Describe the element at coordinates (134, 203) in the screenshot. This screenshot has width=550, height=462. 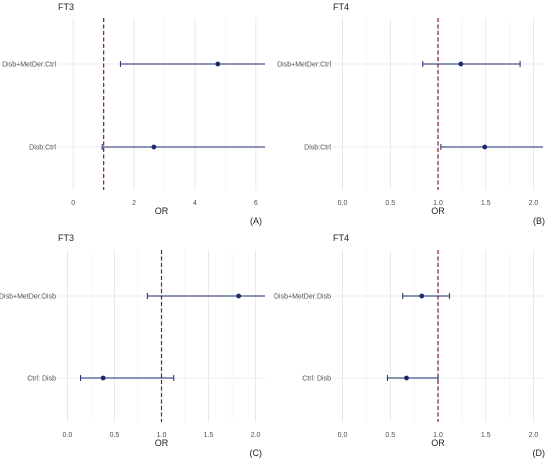
I see `x-tick-label: 2` at that location.